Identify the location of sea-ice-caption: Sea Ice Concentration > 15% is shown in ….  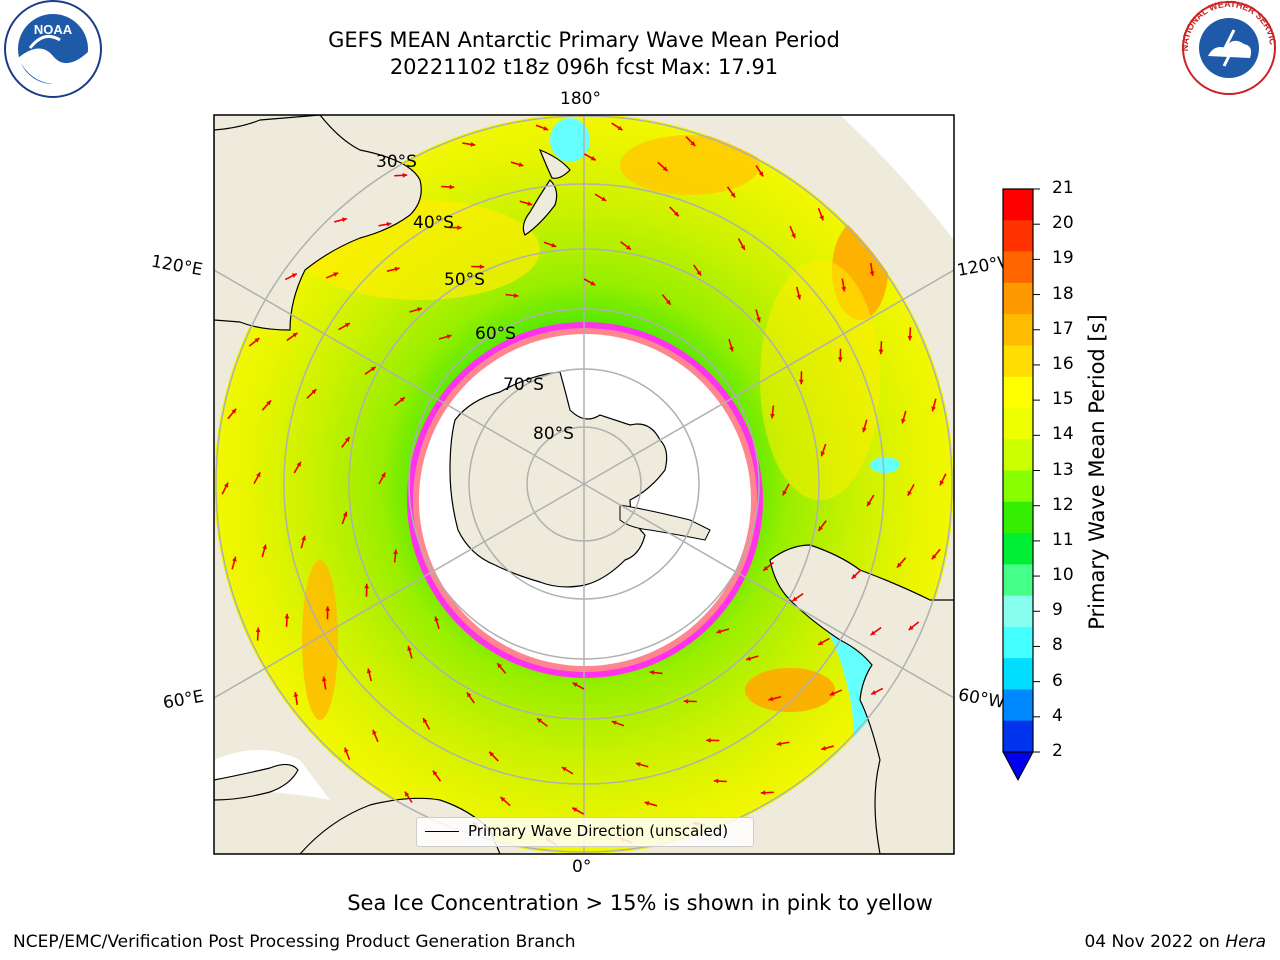
(640, 903).